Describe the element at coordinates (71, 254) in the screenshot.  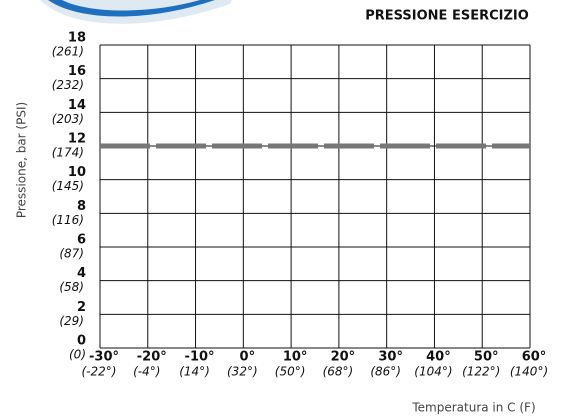
I see `y-tick-secondary-label: (87)` at that location.